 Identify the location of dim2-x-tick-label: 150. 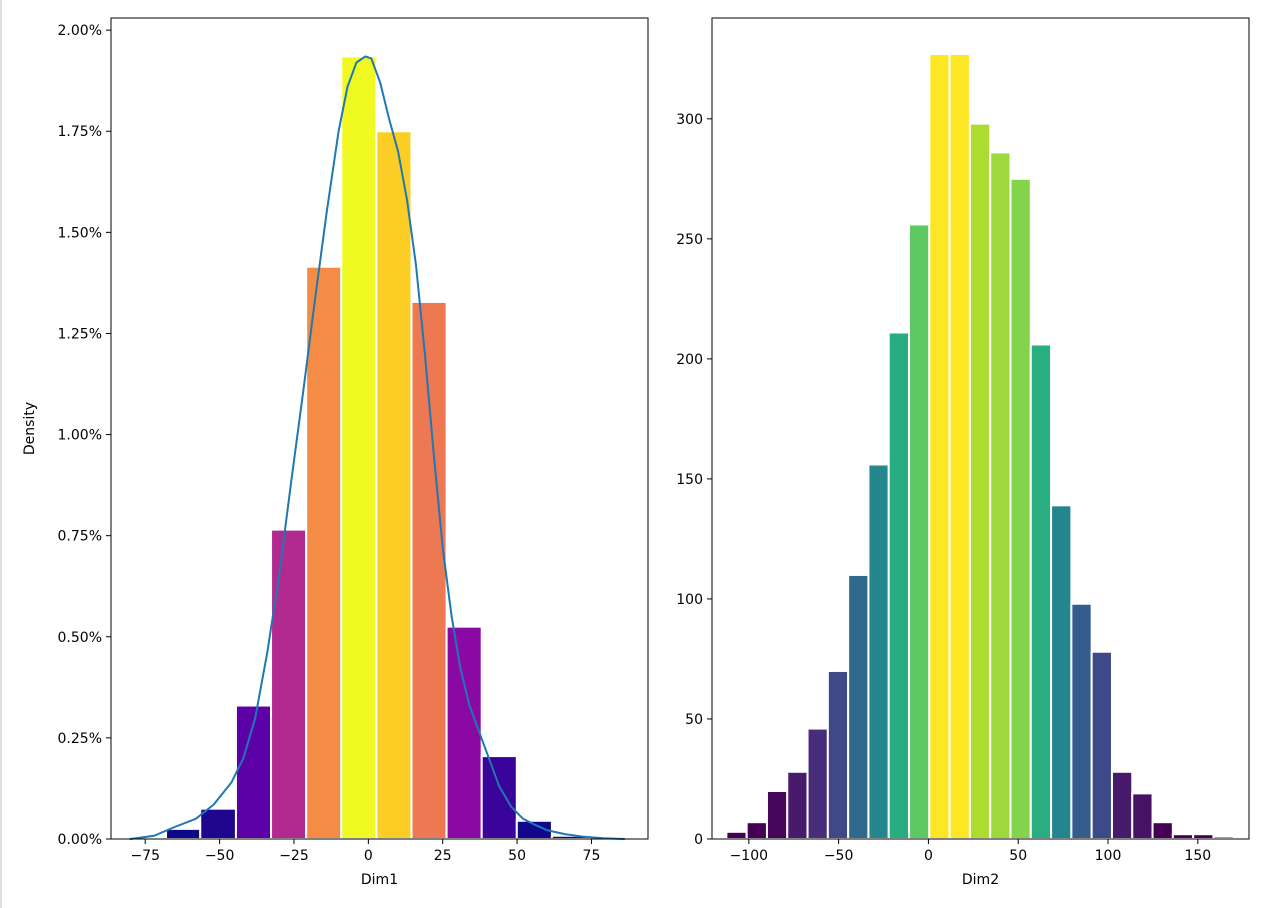
(1197, 856).